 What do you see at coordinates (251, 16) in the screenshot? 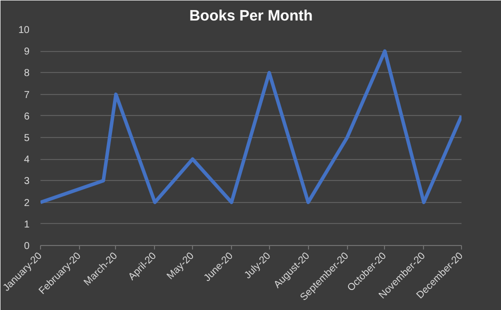
I see `chart-title: Books Per Month` at bounding box center [251, 16].